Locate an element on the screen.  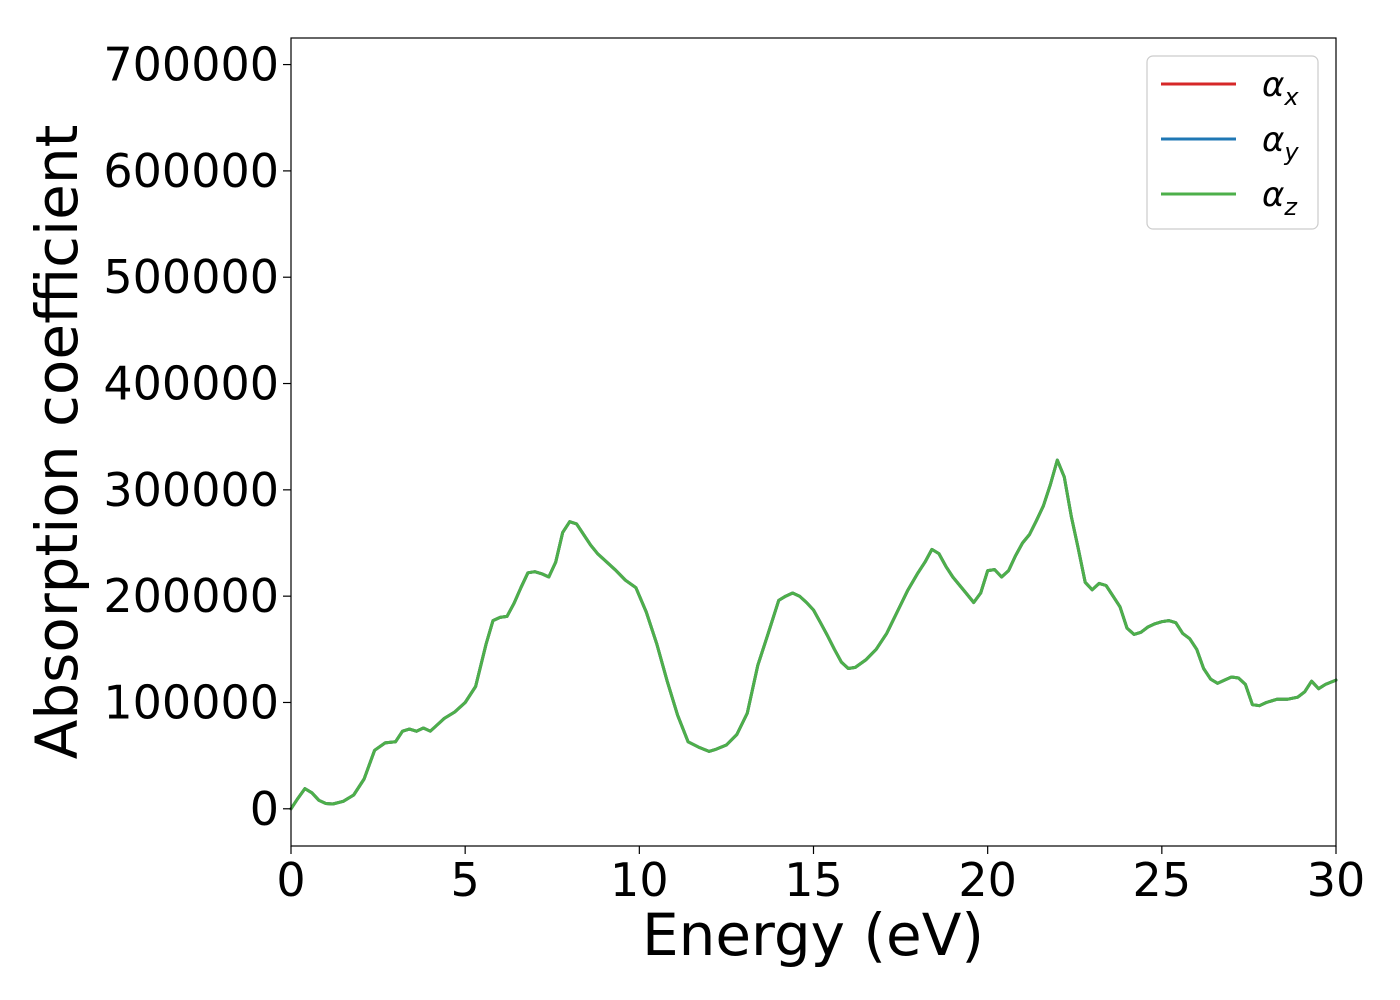
legend-label-x: αx is located at coordinates (1280, 88).